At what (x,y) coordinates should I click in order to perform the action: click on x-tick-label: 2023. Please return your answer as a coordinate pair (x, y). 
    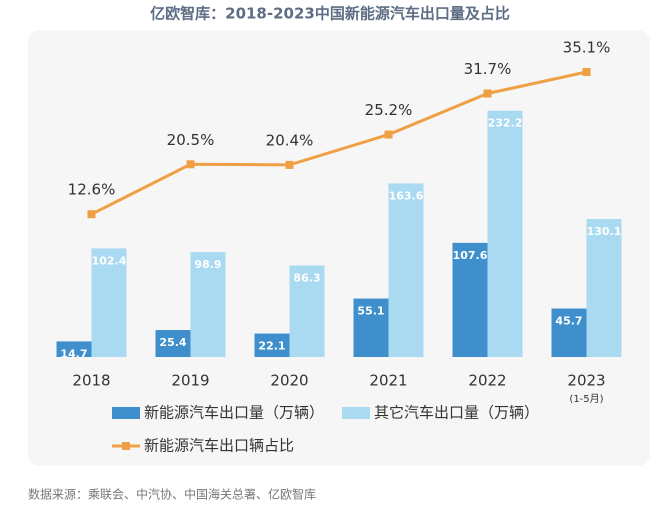
    Looking at the image, I should click on (586, 381).